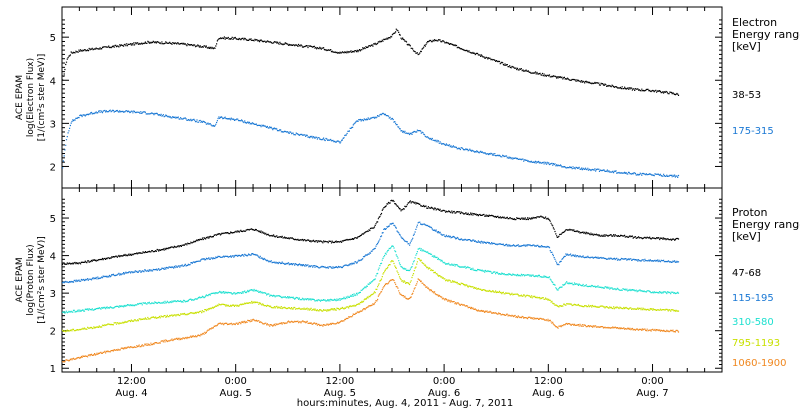 Image resolution: width=800 pixels, height=410 pixels. I want to click on y-tick-label: 1, so click(53, 369).